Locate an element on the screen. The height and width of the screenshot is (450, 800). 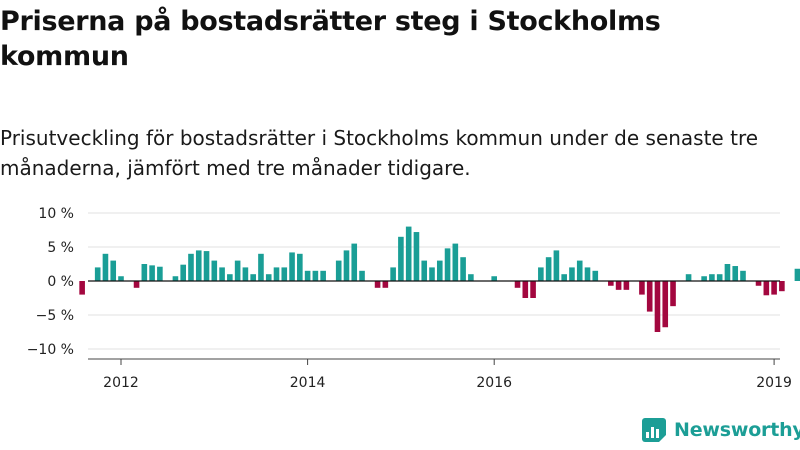
y-tick-label: −10 % is located at coordinates (50, 350).